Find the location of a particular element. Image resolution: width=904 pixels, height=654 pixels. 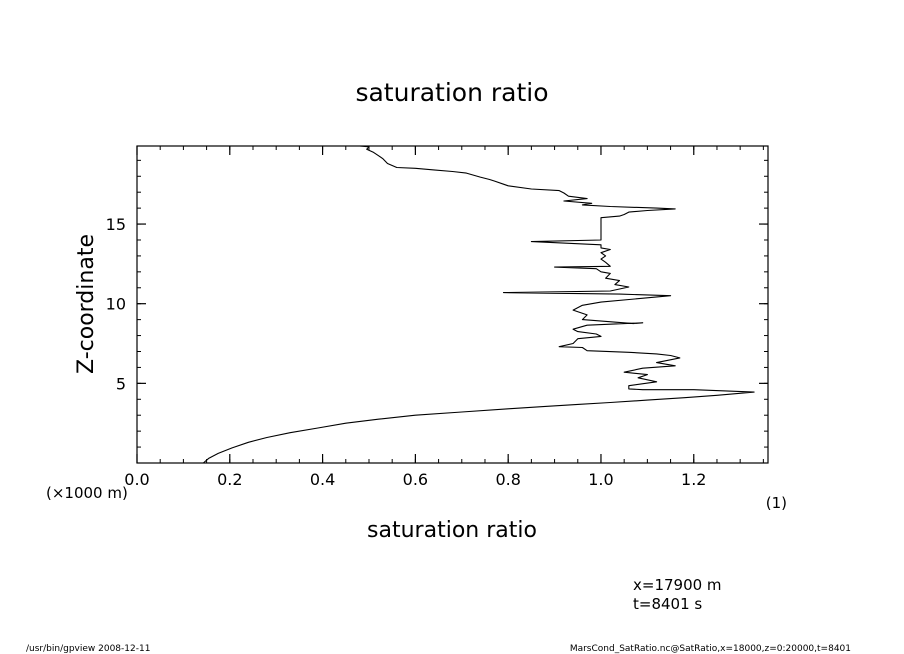

x-tick-label: 0.6 is located at coordinates (415, 479).